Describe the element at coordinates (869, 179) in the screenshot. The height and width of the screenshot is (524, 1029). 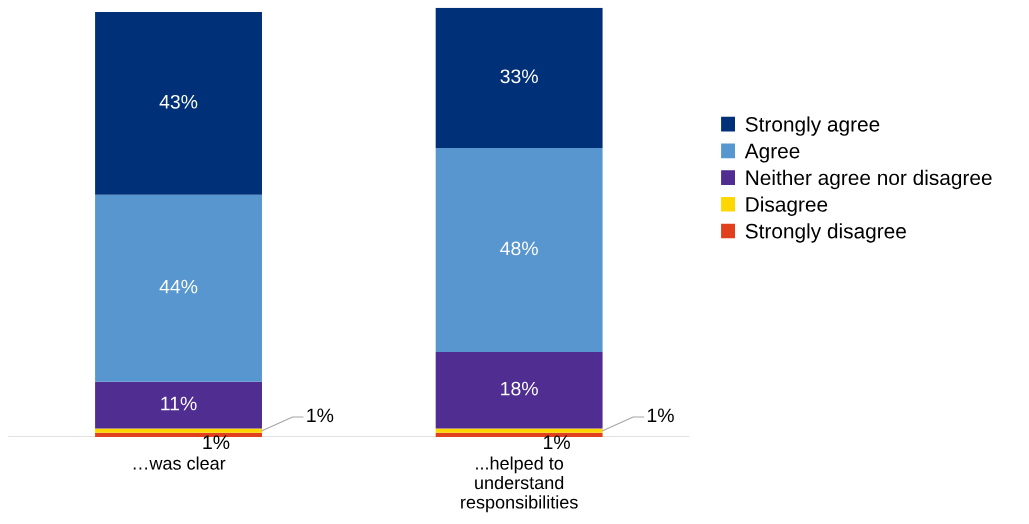
I see `legend-label: Neither agree nor disagree` at that location.